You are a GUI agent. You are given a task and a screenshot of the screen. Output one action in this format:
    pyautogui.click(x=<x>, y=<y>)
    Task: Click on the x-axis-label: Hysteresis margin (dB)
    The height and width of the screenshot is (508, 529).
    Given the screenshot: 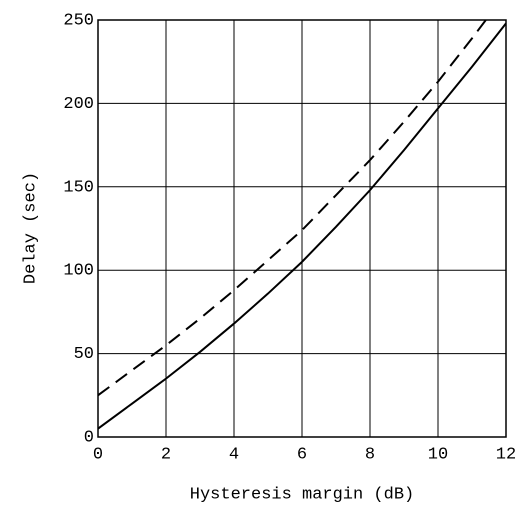 What is the action you would take?
    pyautogui.click(x=302, y=494)
    